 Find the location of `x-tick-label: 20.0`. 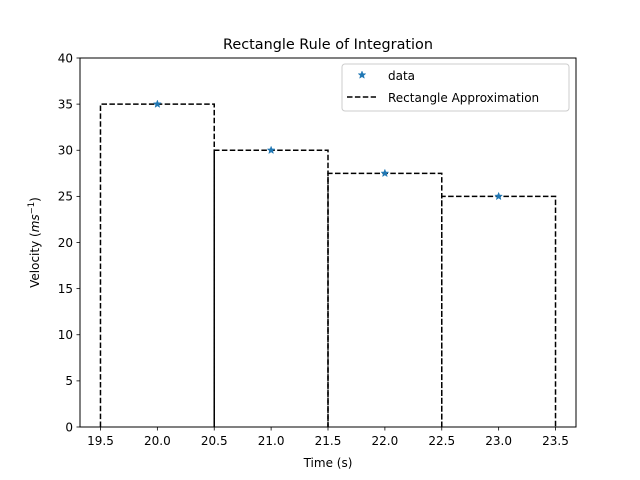

x-tick-label: 20.0 is located at coordinates (157, 441).